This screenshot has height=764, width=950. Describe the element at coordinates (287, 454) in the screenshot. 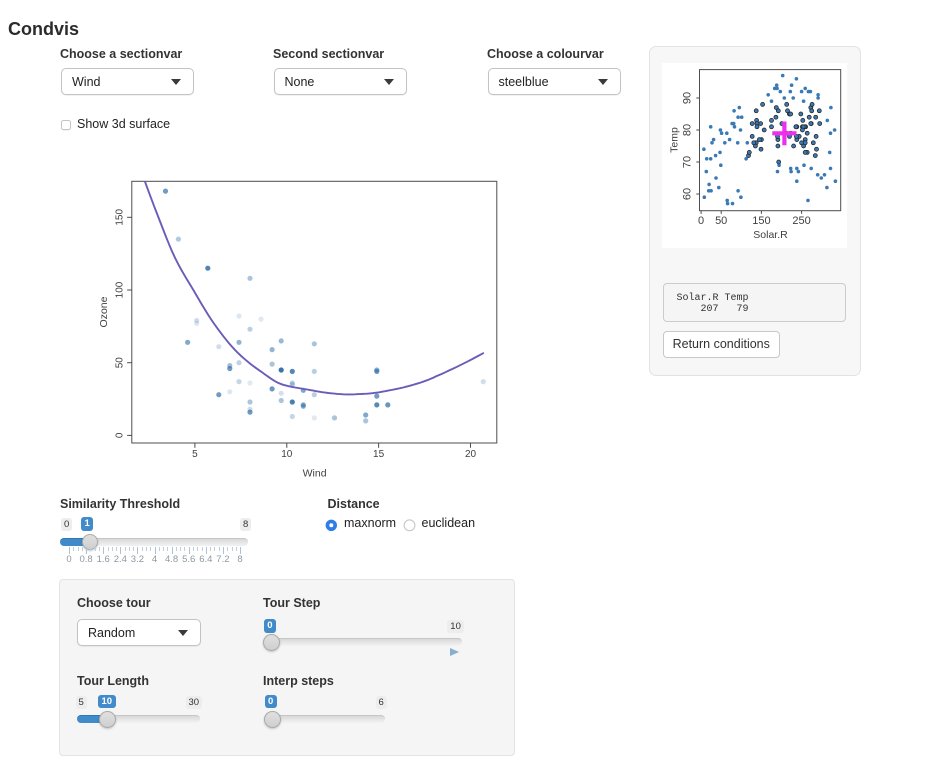

I see `svg-text: 10` at that location.